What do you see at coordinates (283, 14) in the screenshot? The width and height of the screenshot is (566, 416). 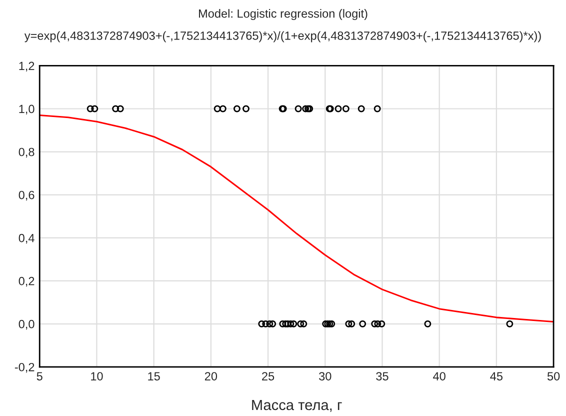 I see `chart-title: Model: Logistic regression (logit)` at bounding box center [283, 14].